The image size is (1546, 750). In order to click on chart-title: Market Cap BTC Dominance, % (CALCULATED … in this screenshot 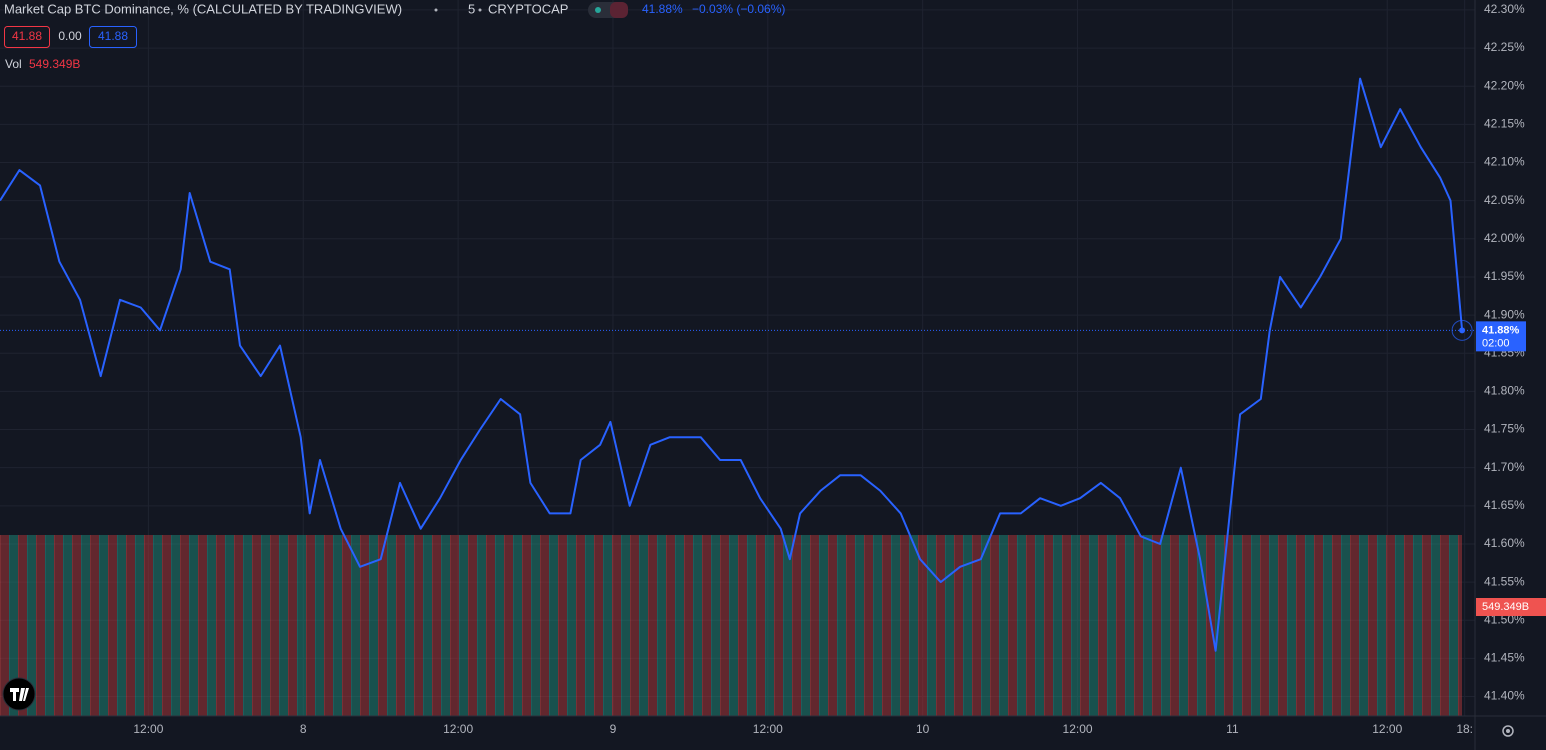, I will do `click(203, 8)`.